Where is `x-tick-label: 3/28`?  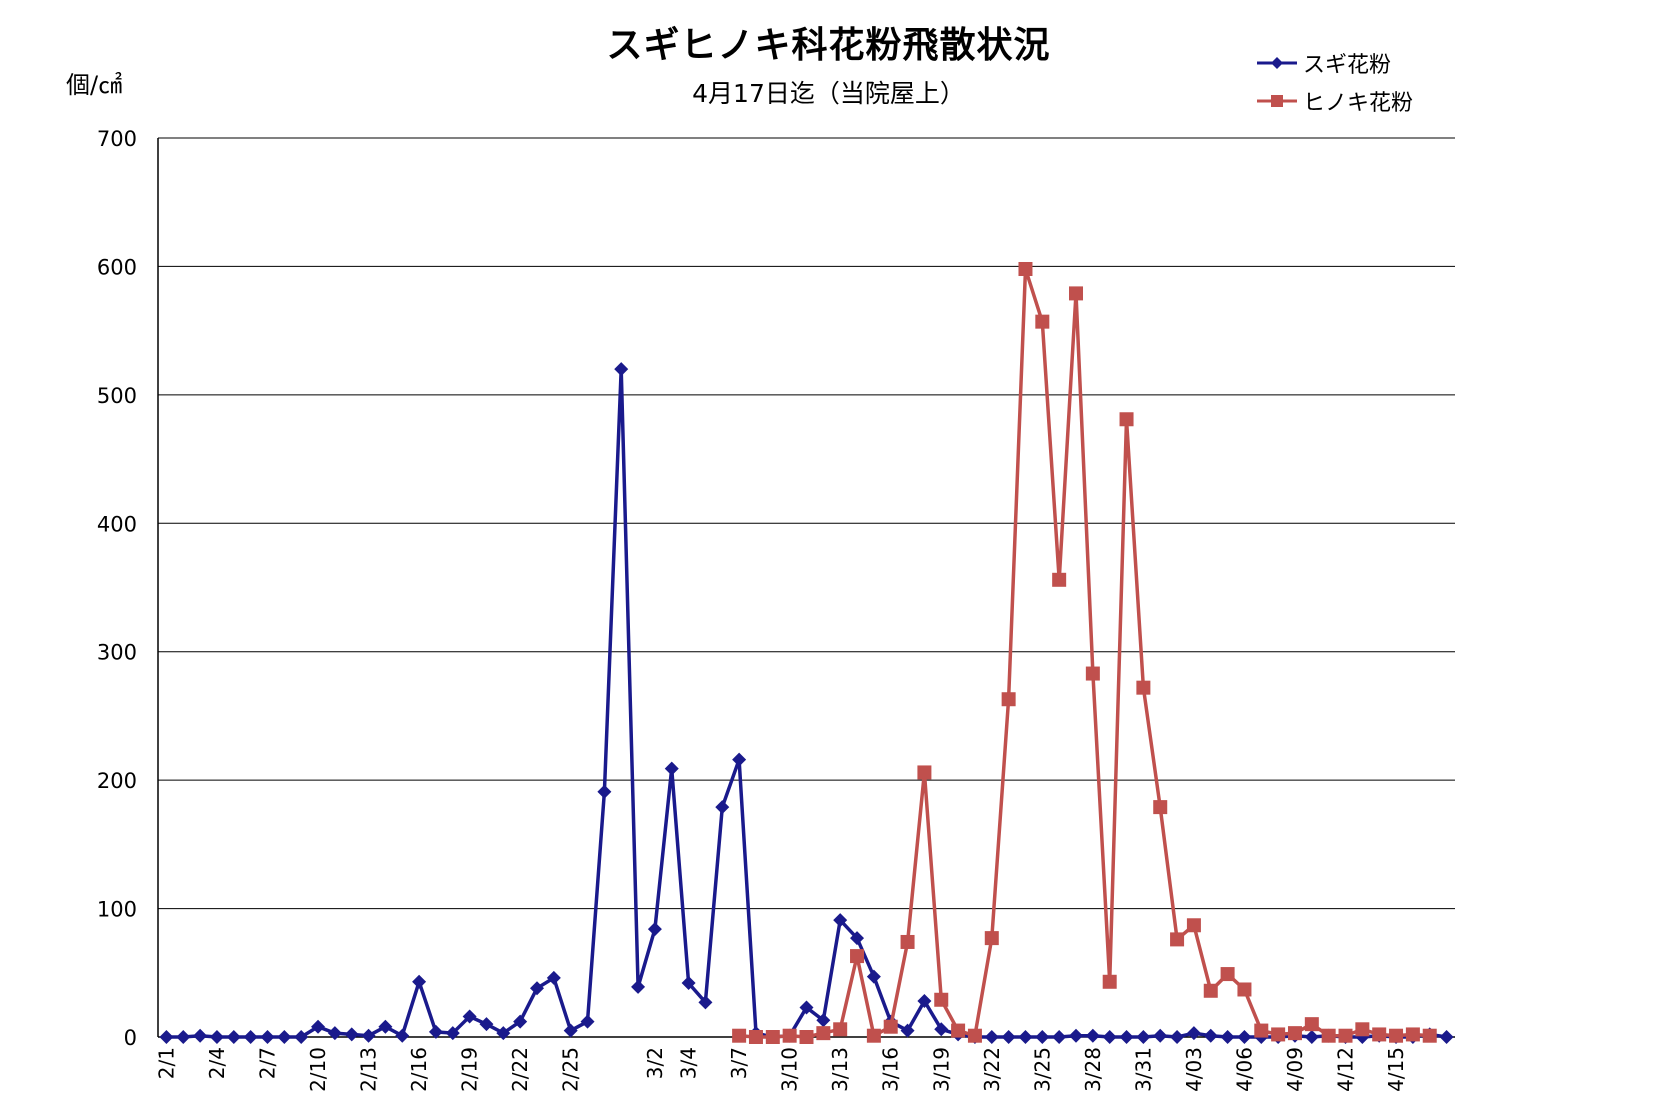 x-tick-label: 3/28 is located at coordinates (1093, 1069).